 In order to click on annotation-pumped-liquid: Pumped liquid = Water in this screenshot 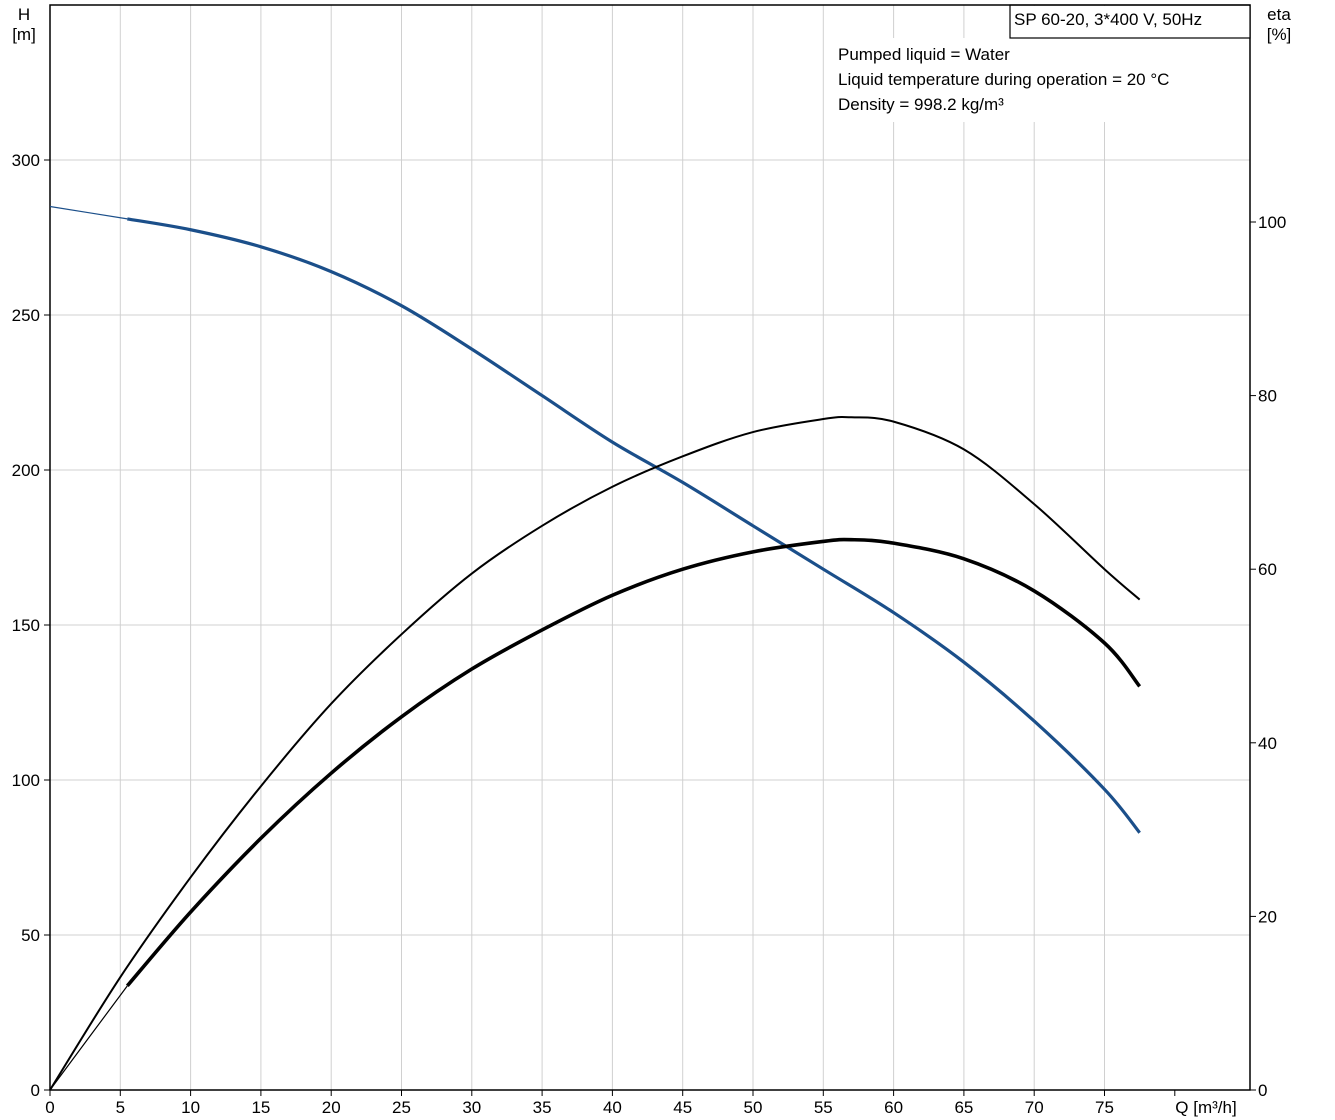, I will do `click(924, 54)`.